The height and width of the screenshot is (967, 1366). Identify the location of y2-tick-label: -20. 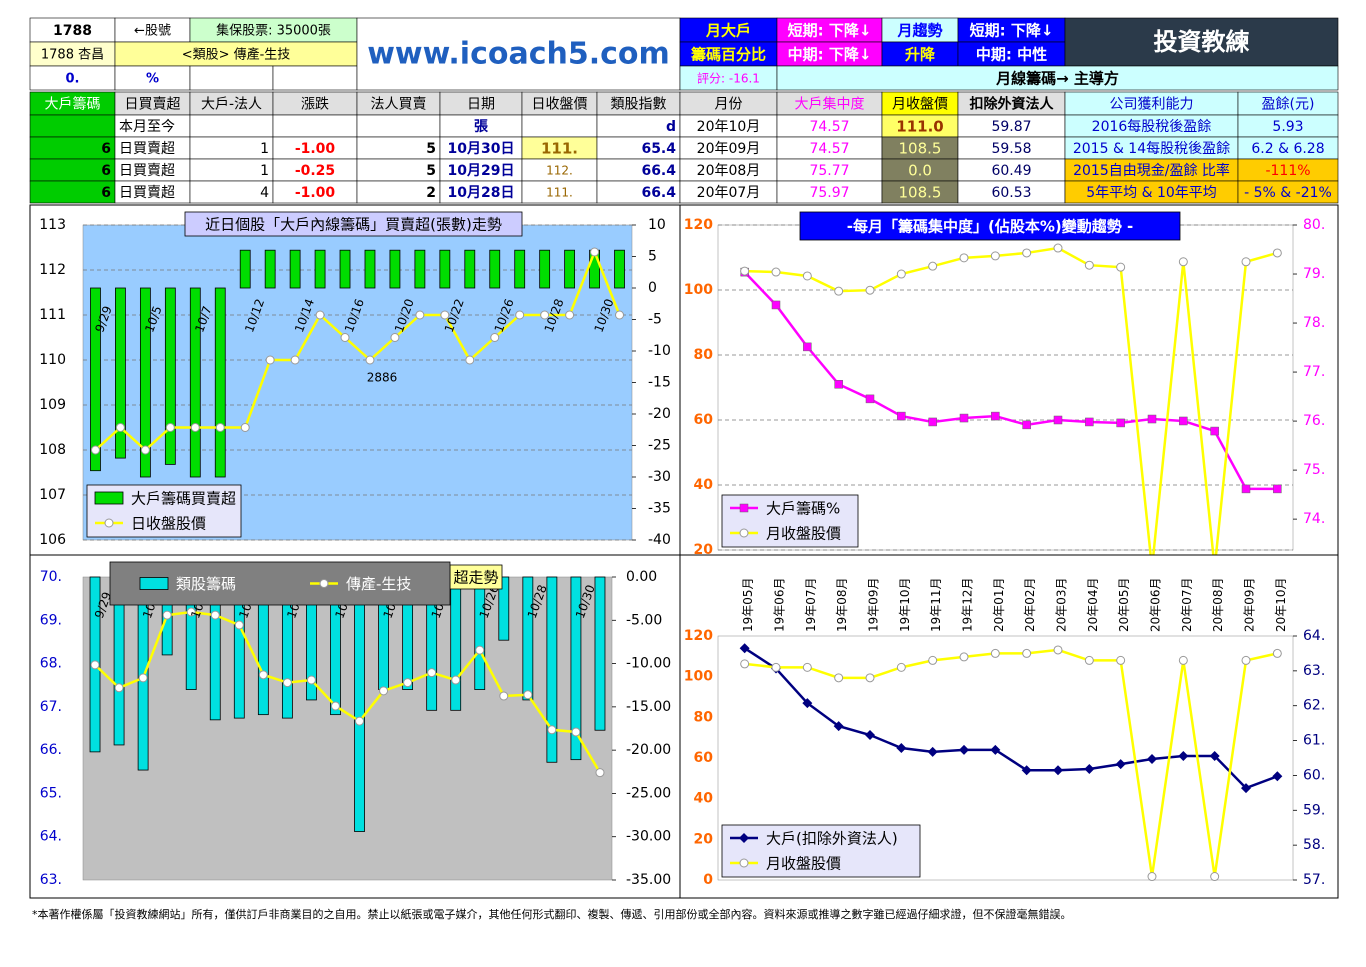
(659, 414).